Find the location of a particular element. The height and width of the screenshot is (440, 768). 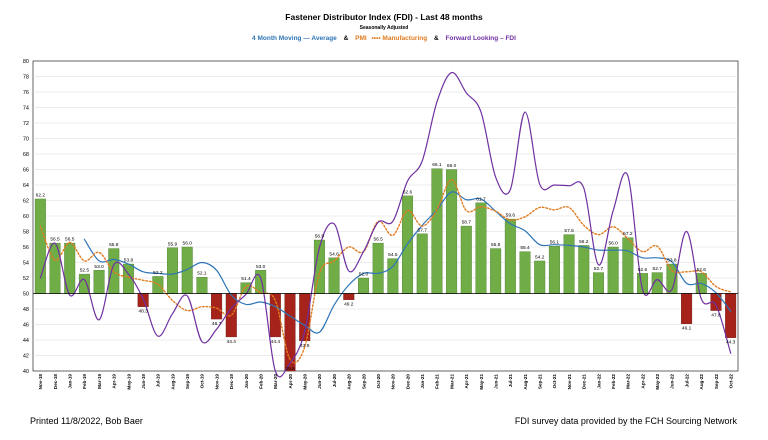

x-tick-label: Jun-22 is located at coordinates (672, 381).